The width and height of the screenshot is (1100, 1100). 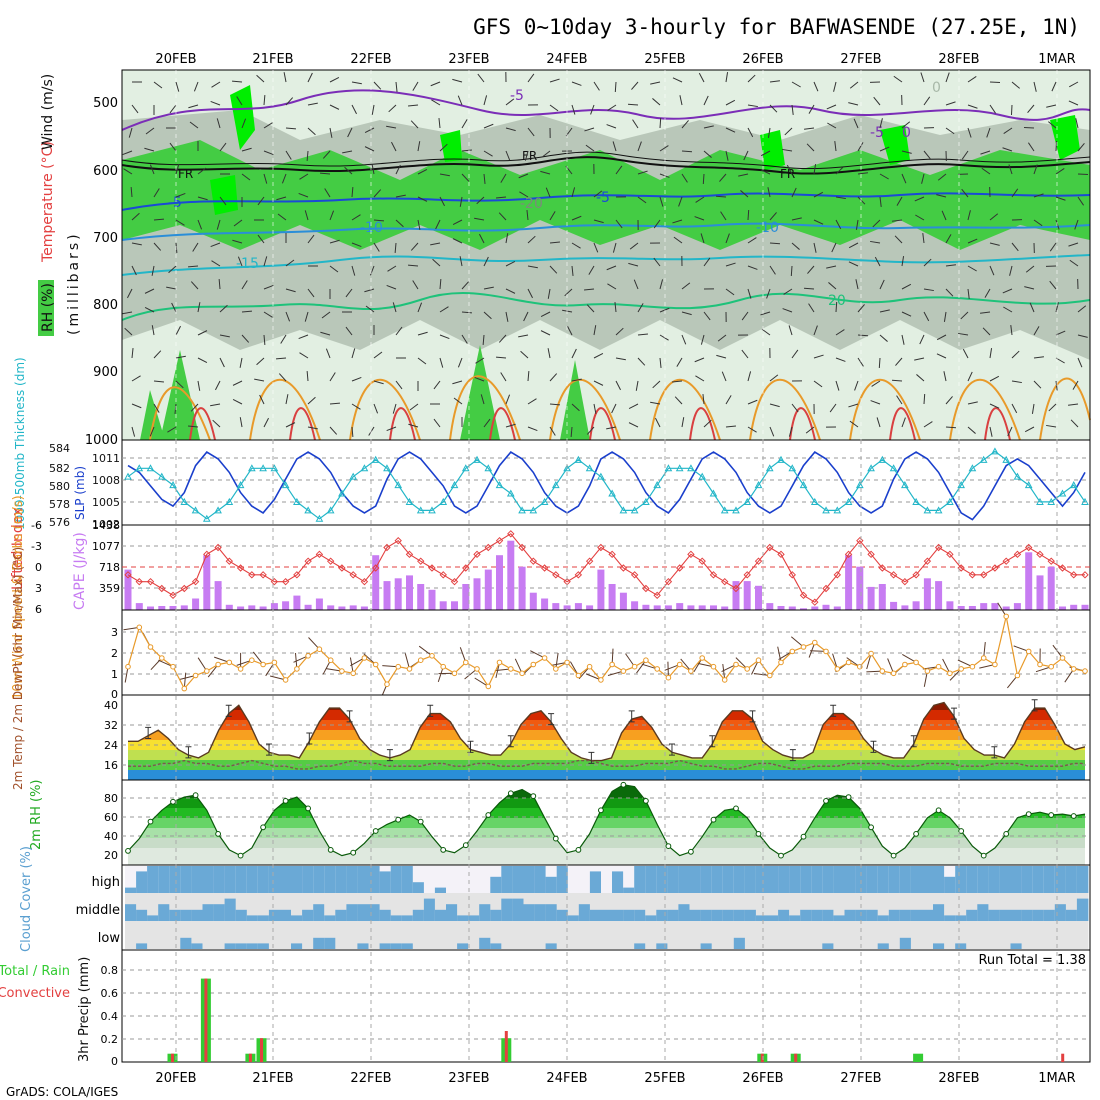 I want to click on cloud-axis-label: Cloud Cover (%), so click(x=26, y=899).